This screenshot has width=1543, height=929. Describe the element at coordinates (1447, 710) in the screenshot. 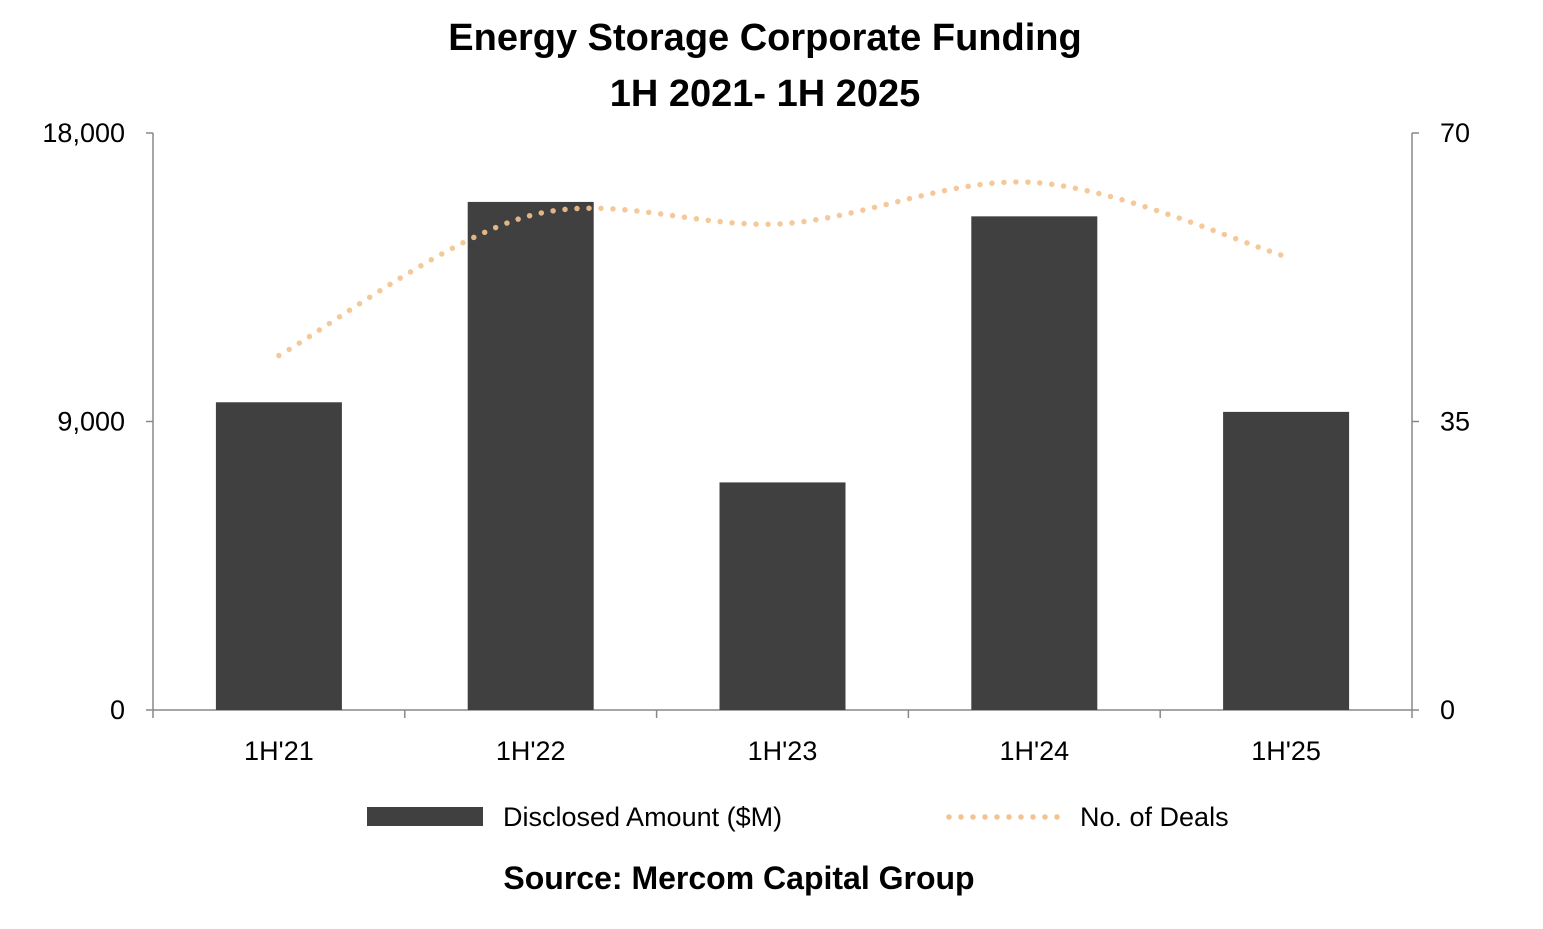

I see `y-right-tick-label: 0` at that location.